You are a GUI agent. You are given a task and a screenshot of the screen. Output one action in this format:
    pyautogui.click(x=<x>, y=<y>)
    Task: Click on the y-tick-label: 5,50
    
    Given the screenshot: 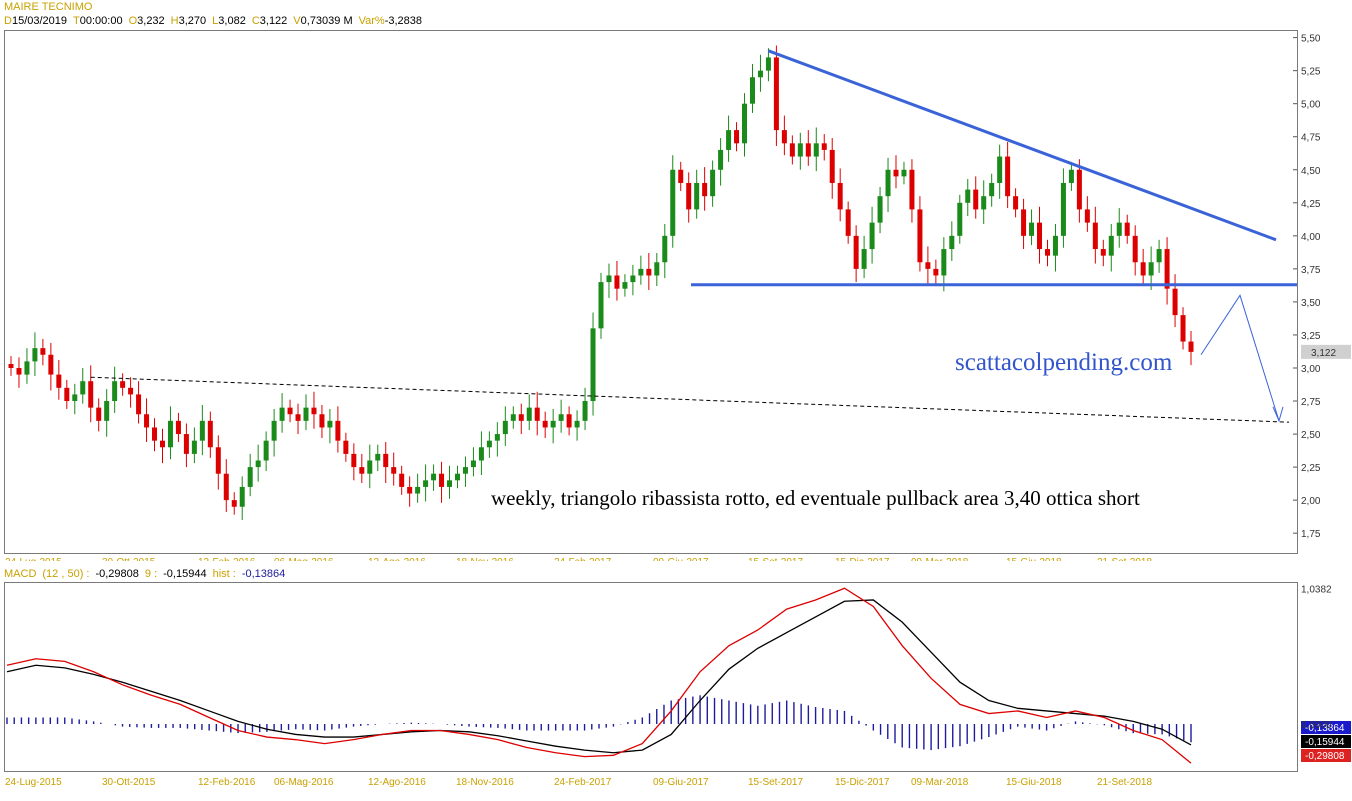 What is the action you would take?
    pyautogui.click(x=1311, y=39)
    